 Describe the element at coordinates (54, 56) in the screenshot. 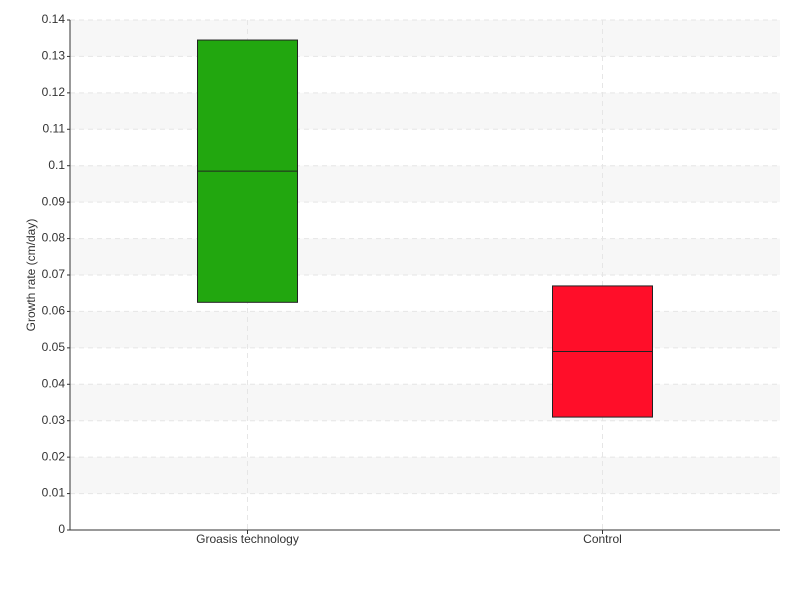

I see `y-tick-label: 0.13` at that location.